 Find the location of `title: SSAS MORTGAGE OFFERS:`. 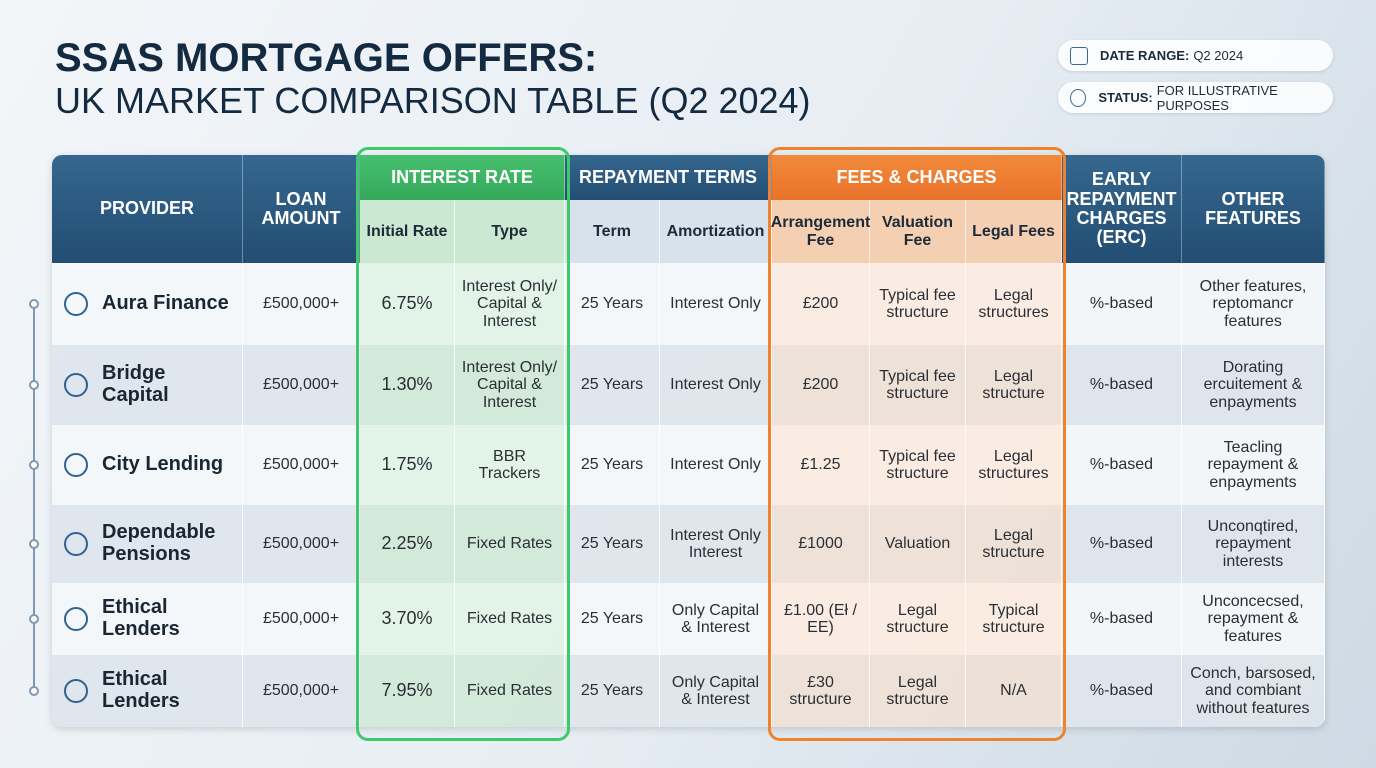

title: SSAS MORTGAGE OFFERS: is located at coordinates (326, 58).